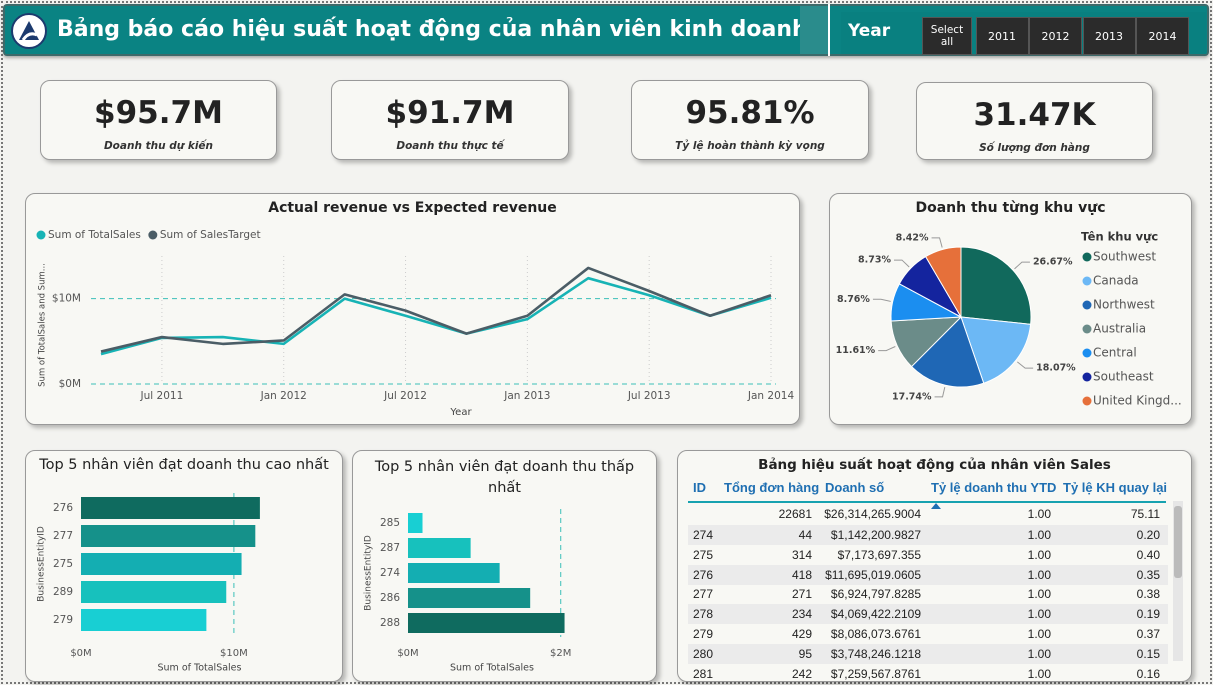 The image size is (1213, 685). I want to click on x-tick-label: $10M, so click(234, 653).